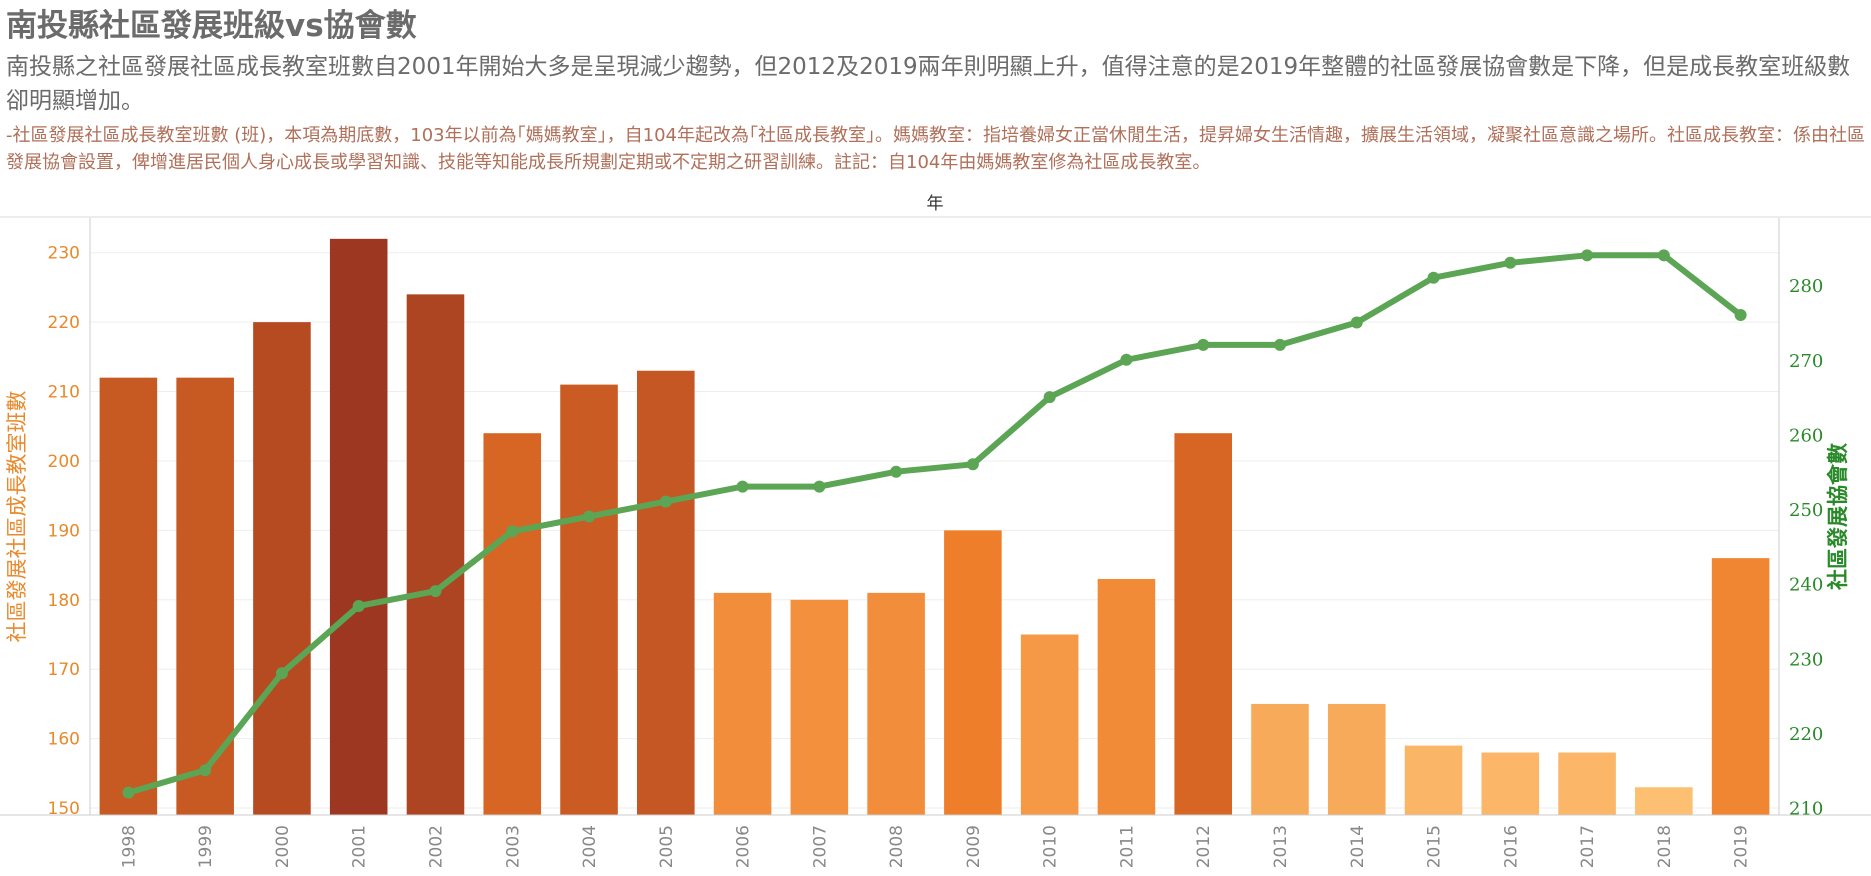 This screenshot has width=1871, height=876. Describe the element at coordinates (896, 703) in the screenshot. I see `bar-2008` at that location.